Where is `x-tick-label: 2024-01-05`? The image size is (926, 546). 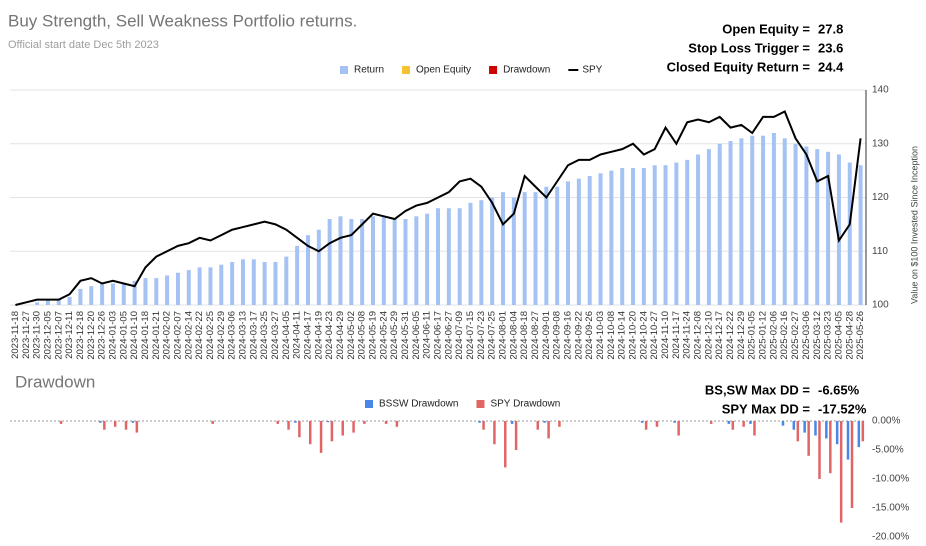 x-tick-label: 2024-01-05 is located at coordinates (123, 335).